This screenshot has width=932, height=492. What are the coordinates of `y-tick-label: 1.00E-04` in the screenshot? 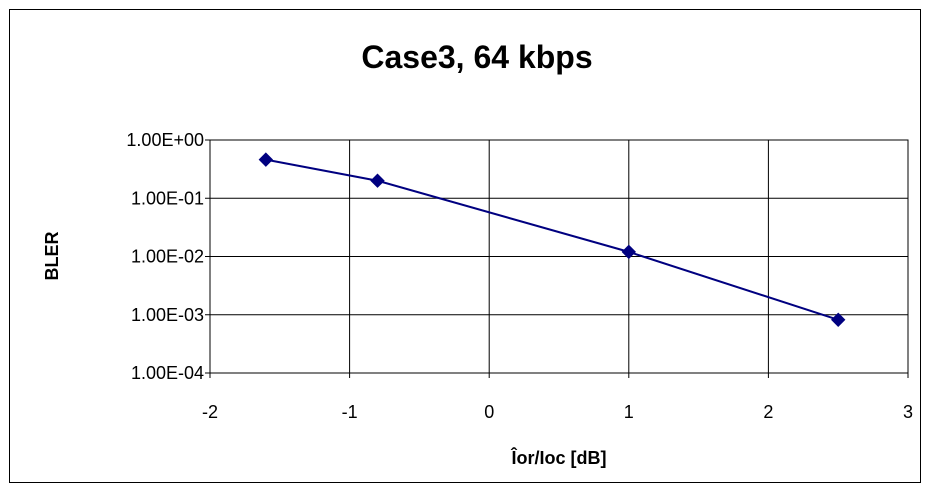 It's located at (167, 373).